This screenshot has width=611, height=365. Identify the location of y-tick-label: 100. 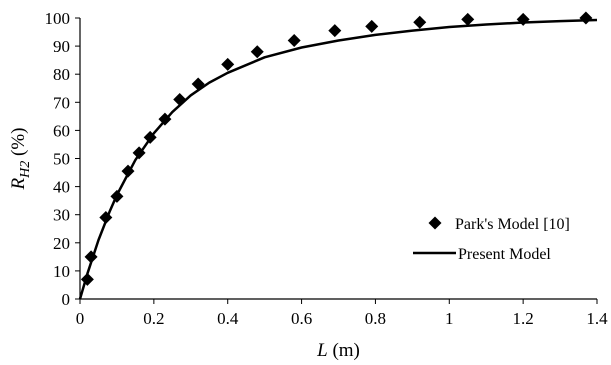
(58, 18).